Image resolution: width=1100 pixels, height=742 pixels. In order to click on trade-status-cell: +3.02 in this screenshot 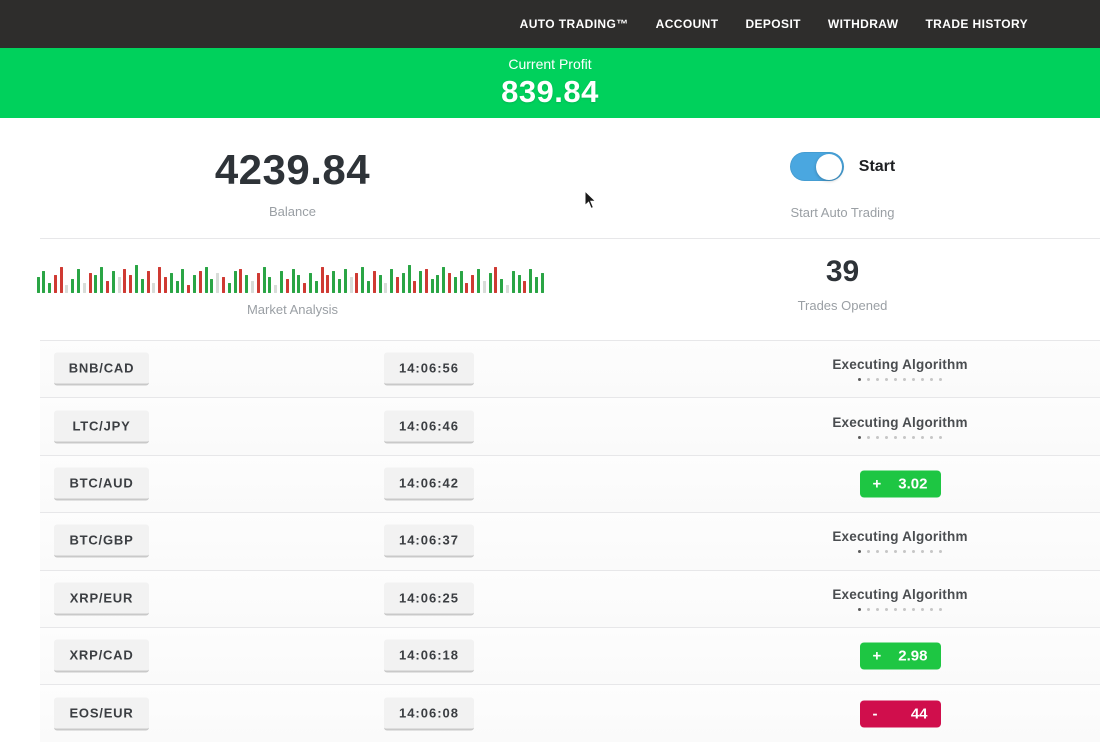, I will do `click(900, 484)`.